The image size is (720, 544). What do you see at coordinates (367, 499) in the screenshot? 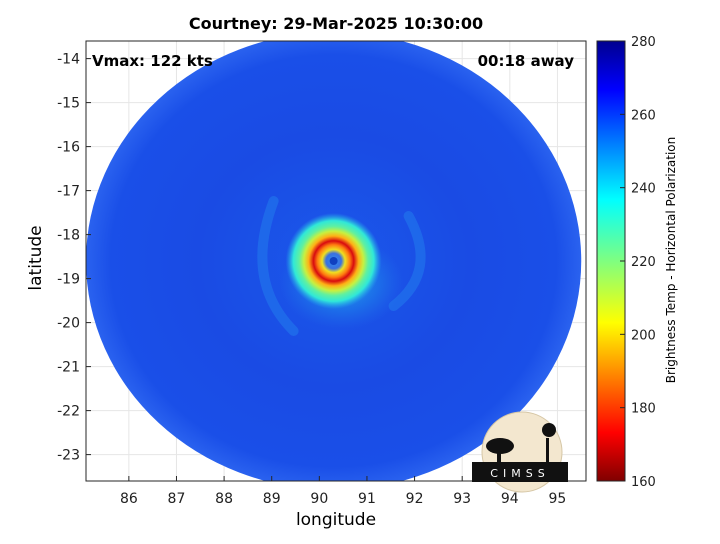
I see `x-tick-label: 91` at bounding box center [367, 499].